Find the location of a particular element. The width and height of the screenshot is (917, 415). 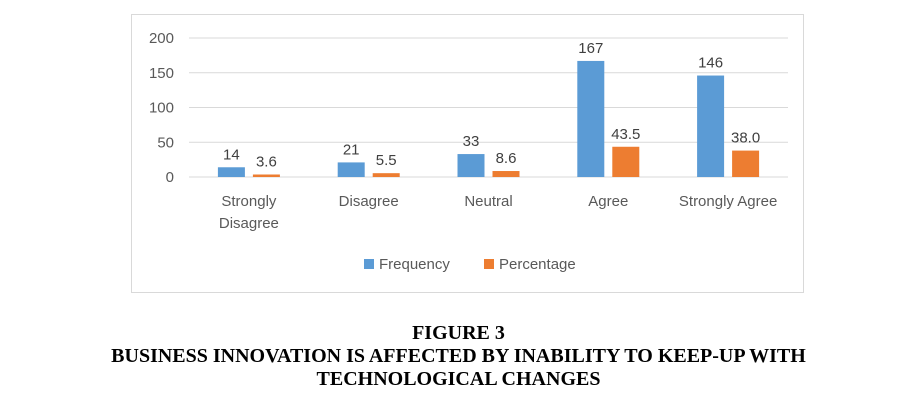

y-tick-label: 0 is located at coordinates (170, 177).